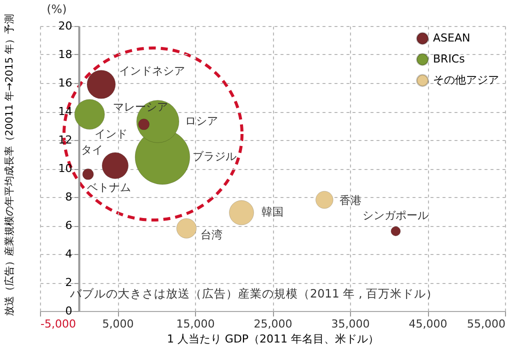 Image resolution: width=525 pixels, height=349 pixels. I want to click on annotation: ブラジル, so click(214, 157).